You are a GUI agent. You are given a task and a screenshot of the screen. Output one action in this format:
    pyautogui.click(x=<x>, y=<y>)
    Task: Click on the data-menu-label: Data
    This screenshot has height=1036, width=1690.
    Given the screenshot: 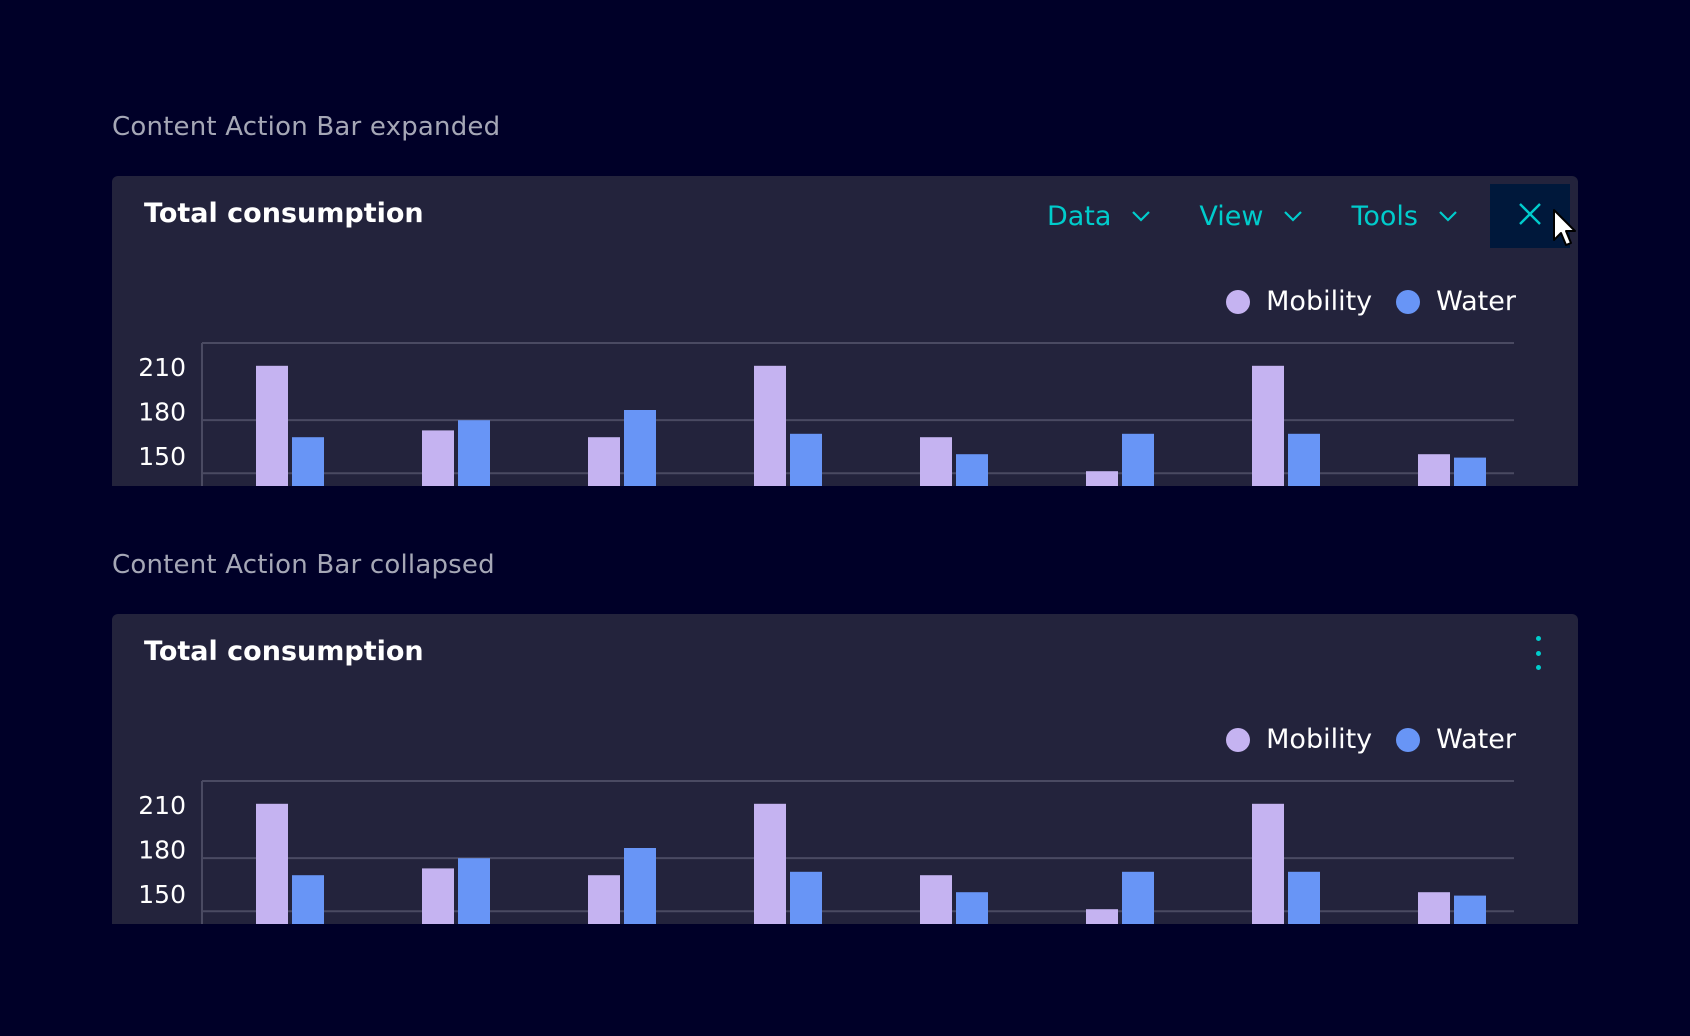 What is the action you would take?
    pyautogui.click(x=1079, y=216)
    